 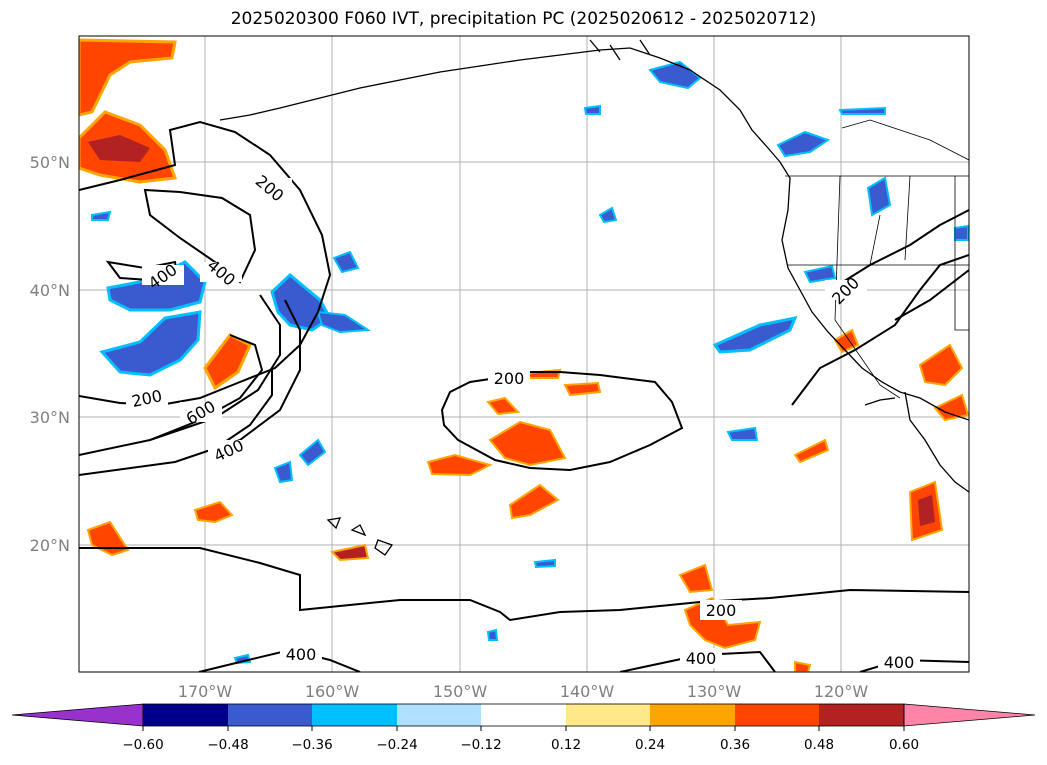 I want to click on lat-tick-label: 50°N, so click(x=50, y=162).